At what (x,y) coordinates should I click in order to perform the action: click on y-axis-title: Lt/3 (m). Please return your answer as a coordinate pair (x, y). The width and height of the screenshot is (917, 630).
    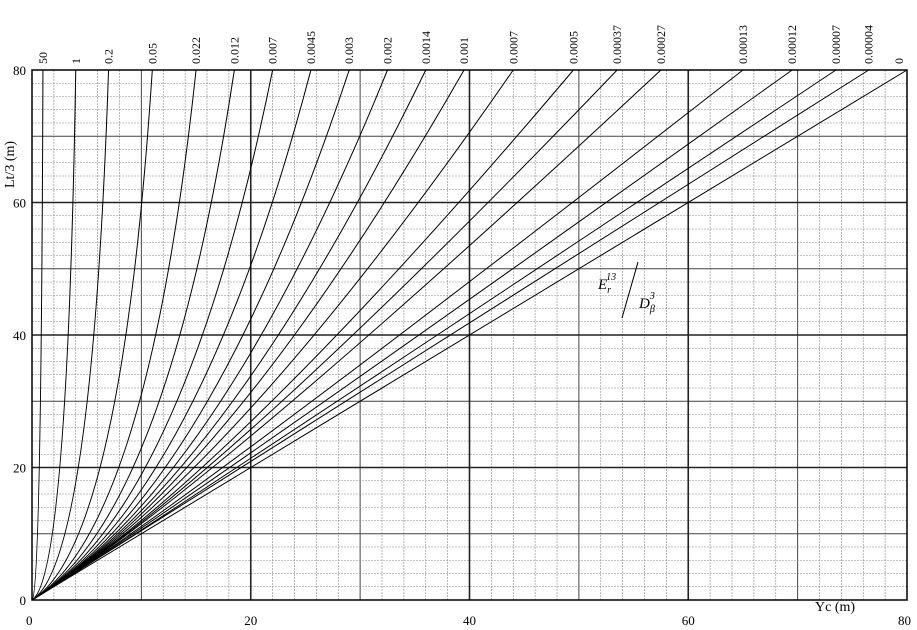
    Looking at the image, I should click on (10, 164).